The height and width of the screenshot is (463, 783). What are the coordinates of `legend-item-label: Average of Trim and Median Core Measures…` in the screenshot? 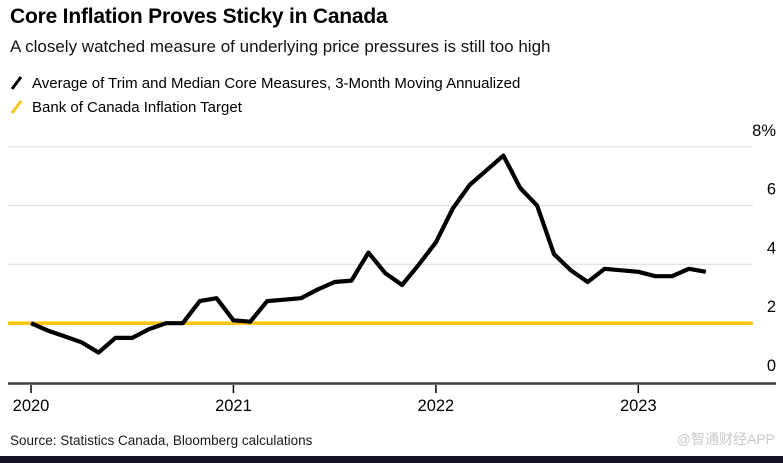 It's located at (276, 83).